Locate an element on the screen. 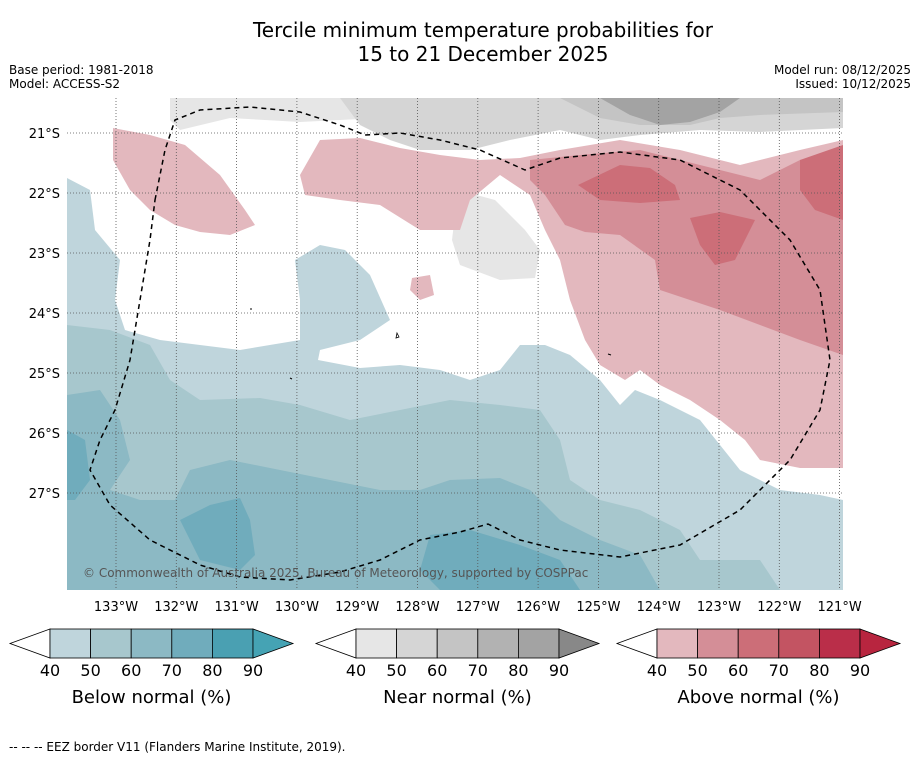 The height and width of the screenshot is (758, 919). y-tick-label: 27°S is located at coordinates (44, 494).